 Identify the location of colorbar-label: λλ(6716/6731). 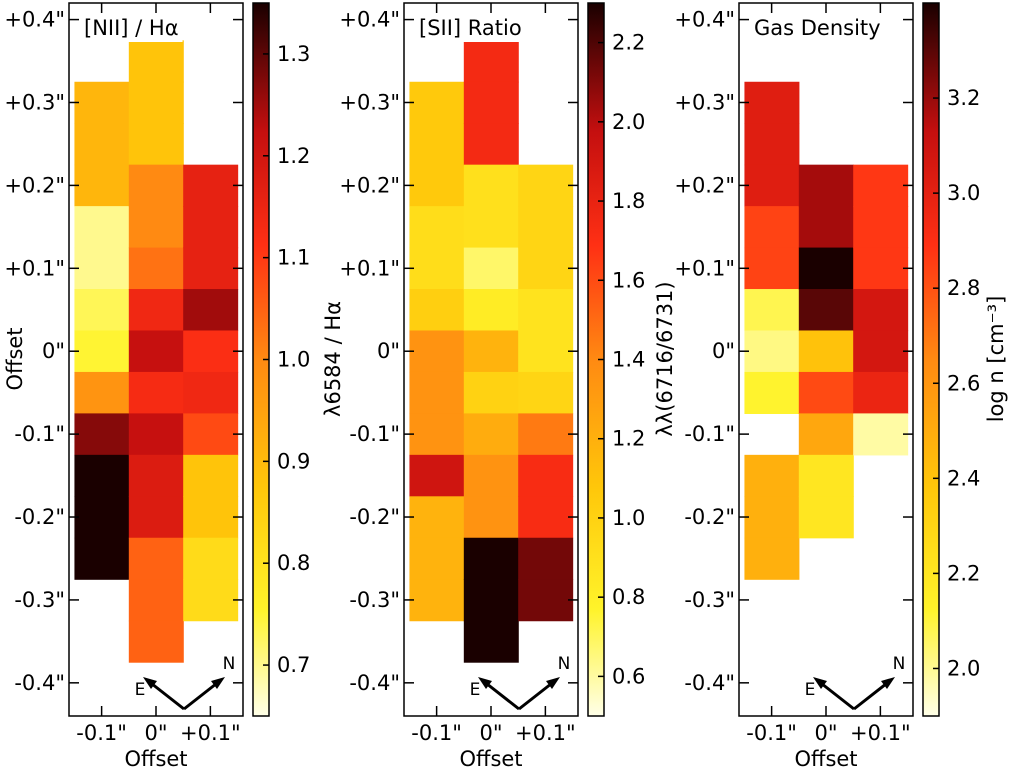
(665, 358).